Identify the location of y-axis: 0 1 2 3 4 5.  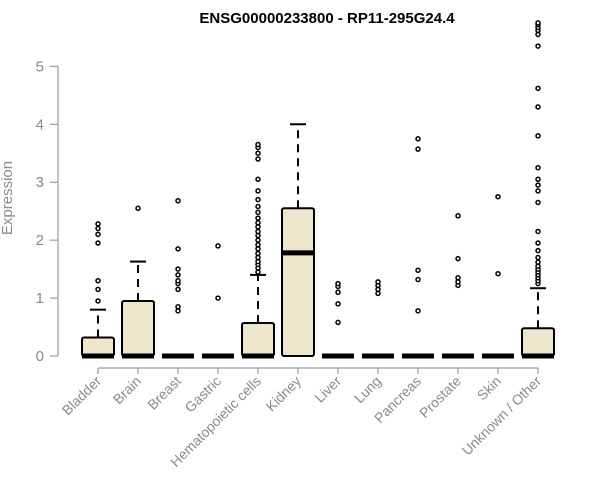
(47, 211).